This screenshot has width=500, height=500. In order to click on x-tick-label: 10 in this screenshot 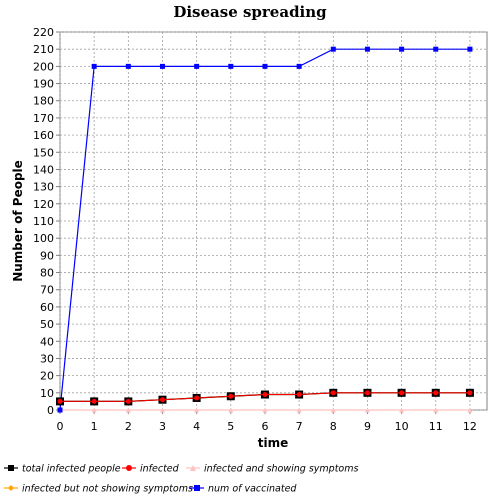, I will do `click(402, 426)`.